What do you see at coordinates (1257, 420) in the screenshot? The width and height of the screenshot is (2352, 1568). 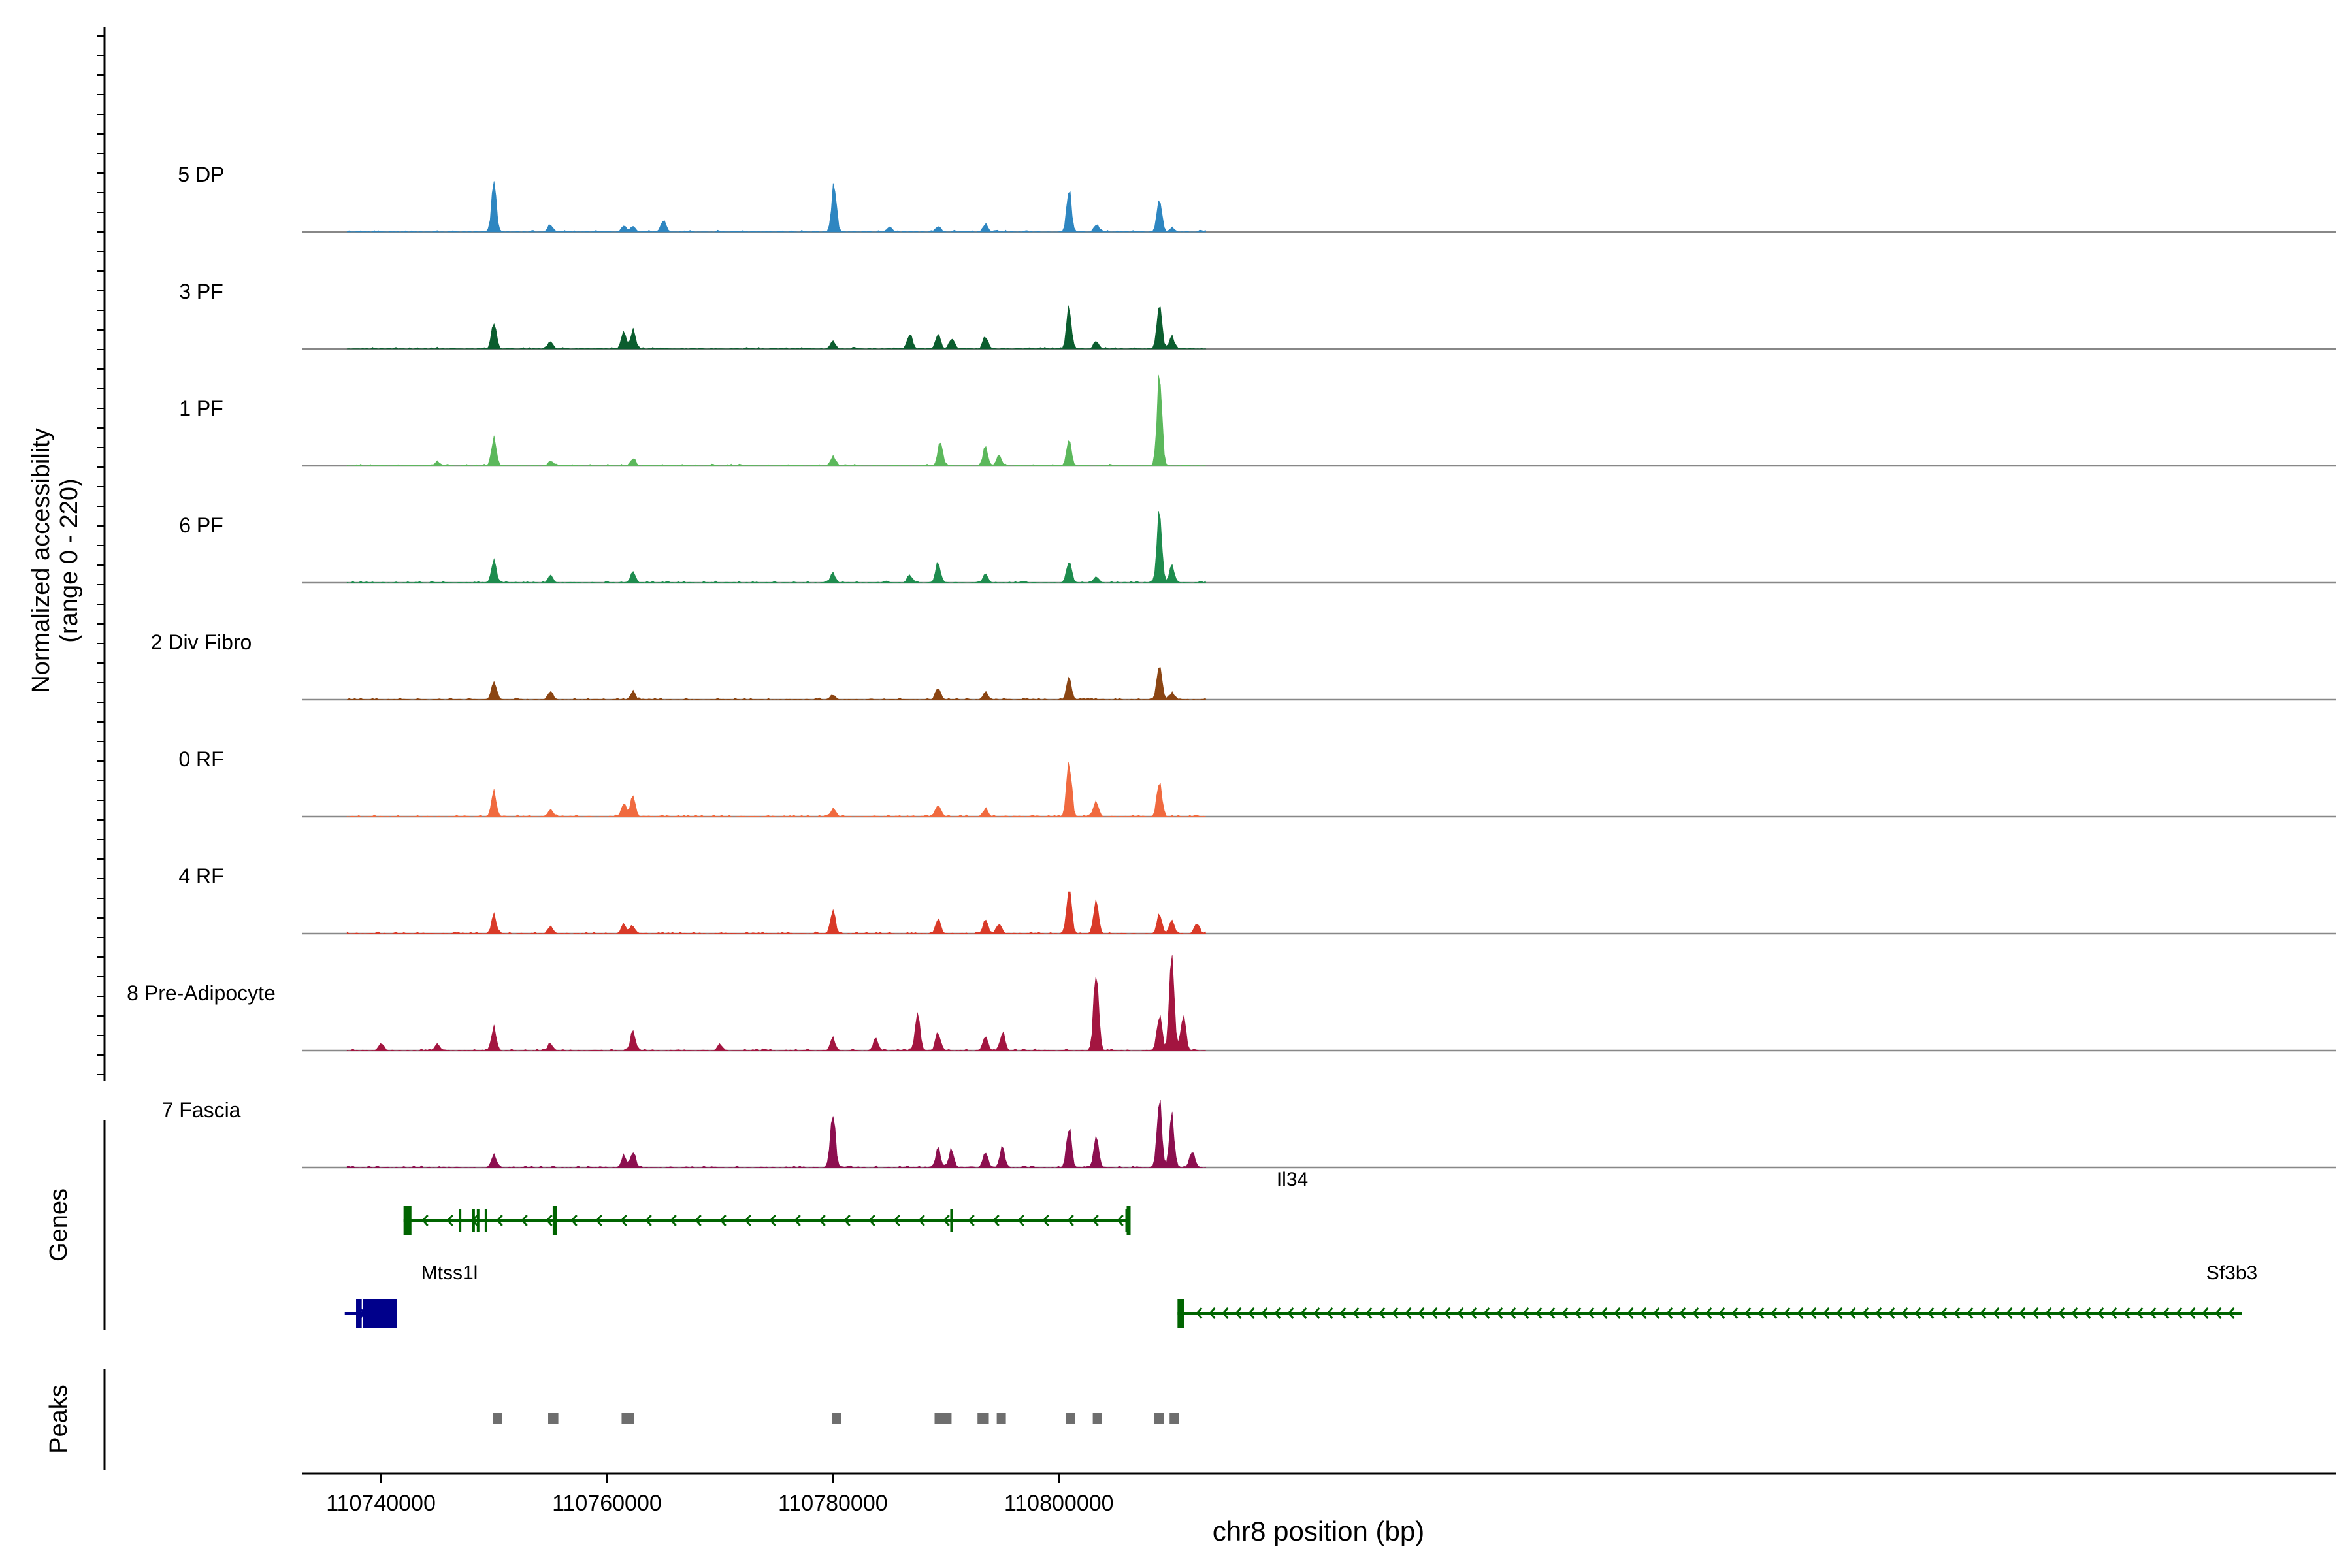 I see `track-3: 1 PF` at bounding box center [1257, 420].